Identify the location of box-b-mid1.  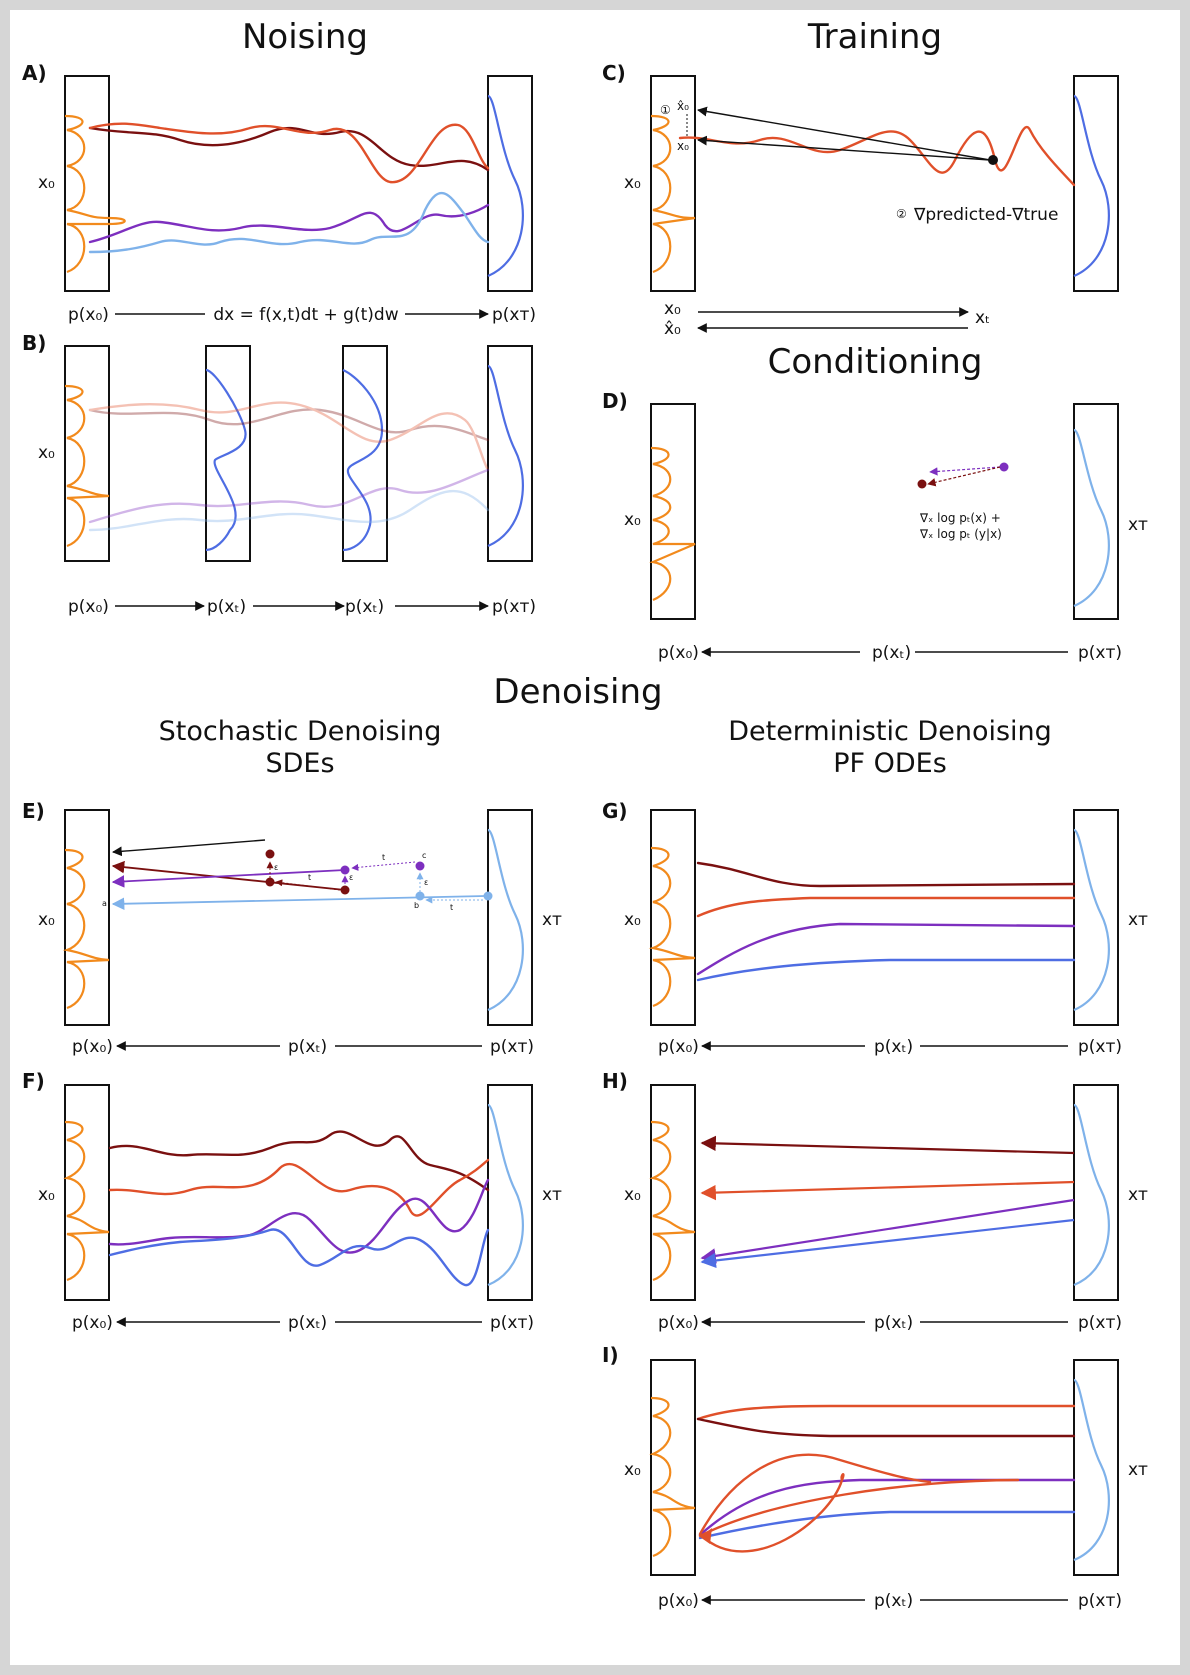
(228, 453).